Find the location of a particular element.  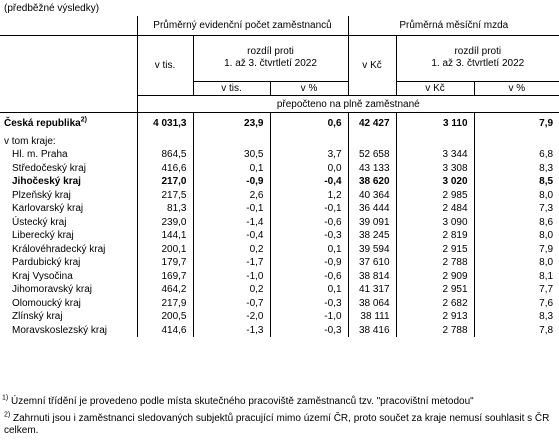

employees-diff: -0,4 is located at coordinates (231, 236).